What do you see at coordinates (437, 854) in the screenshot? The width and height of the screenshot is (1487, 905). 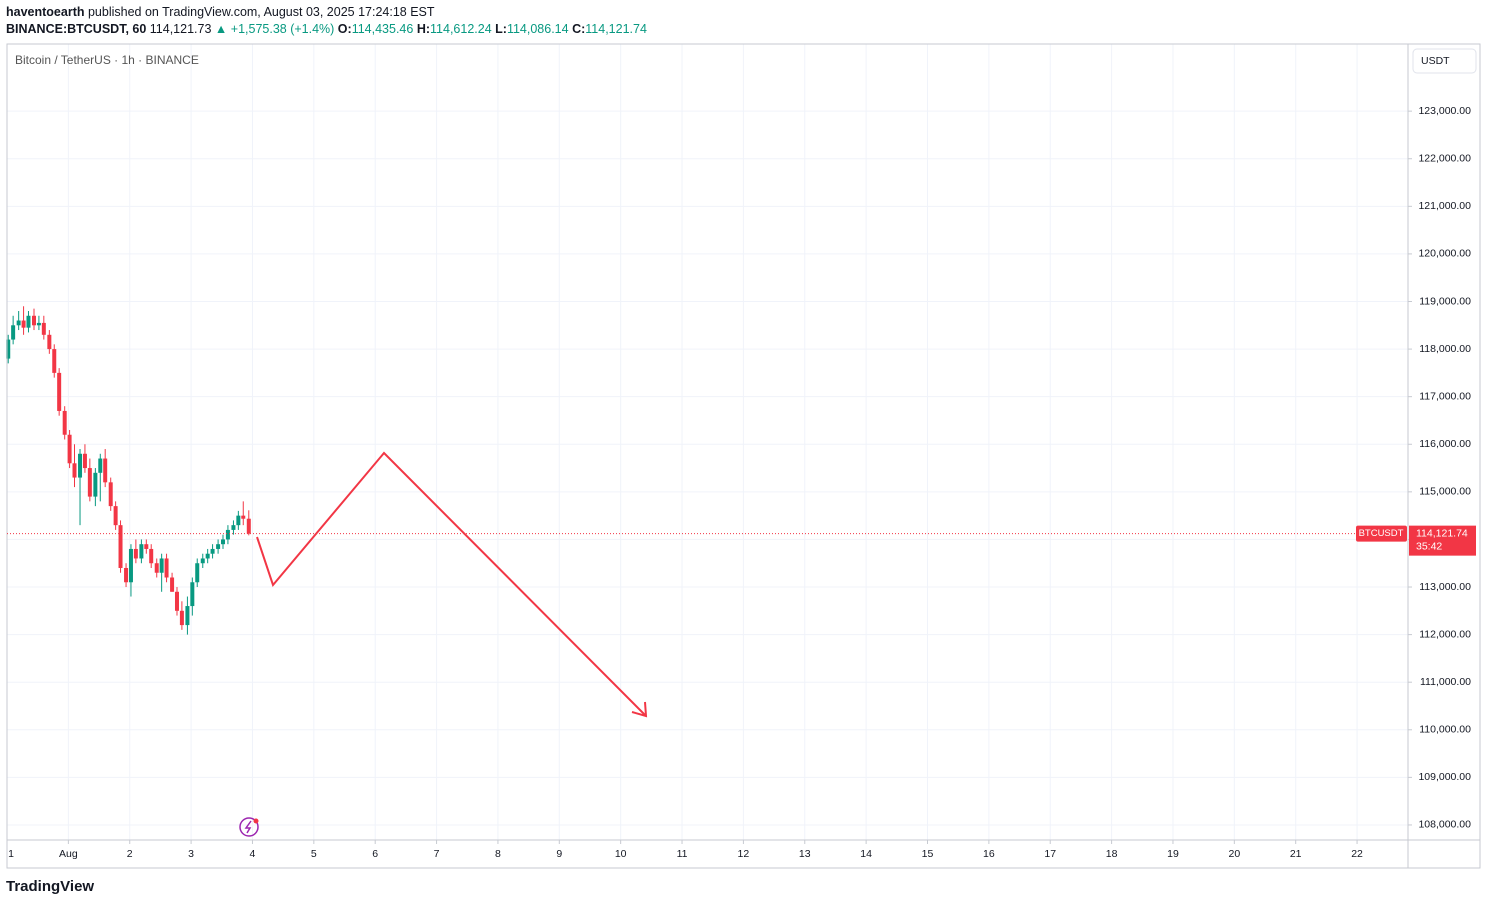 I see `x-tick-label: 7` at bounding box center [437, 854].